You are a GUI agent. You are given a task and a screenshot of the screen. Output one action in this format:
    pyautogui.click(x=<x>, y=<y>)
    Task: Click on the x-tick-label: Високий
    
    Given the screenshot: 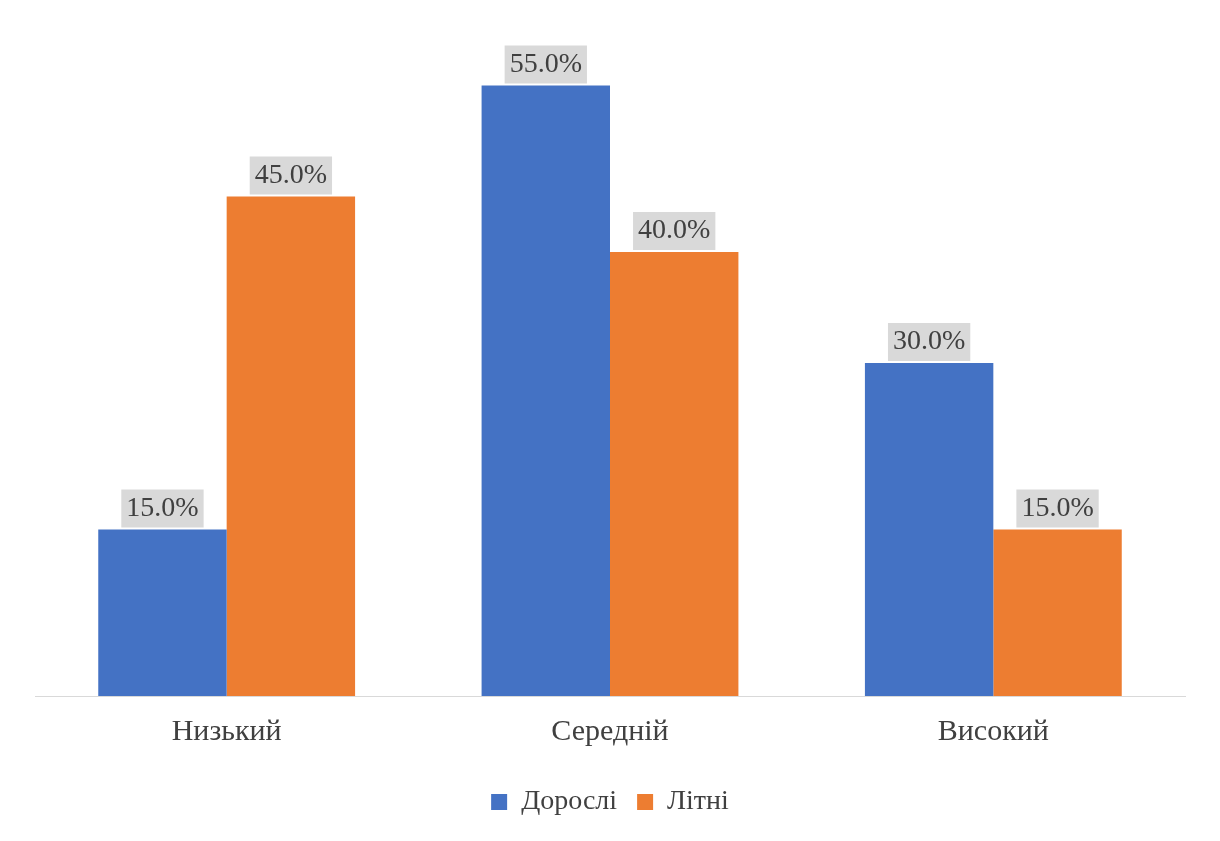 What is the action you would take?
    pyautogui.click(x=993, y=729)
    